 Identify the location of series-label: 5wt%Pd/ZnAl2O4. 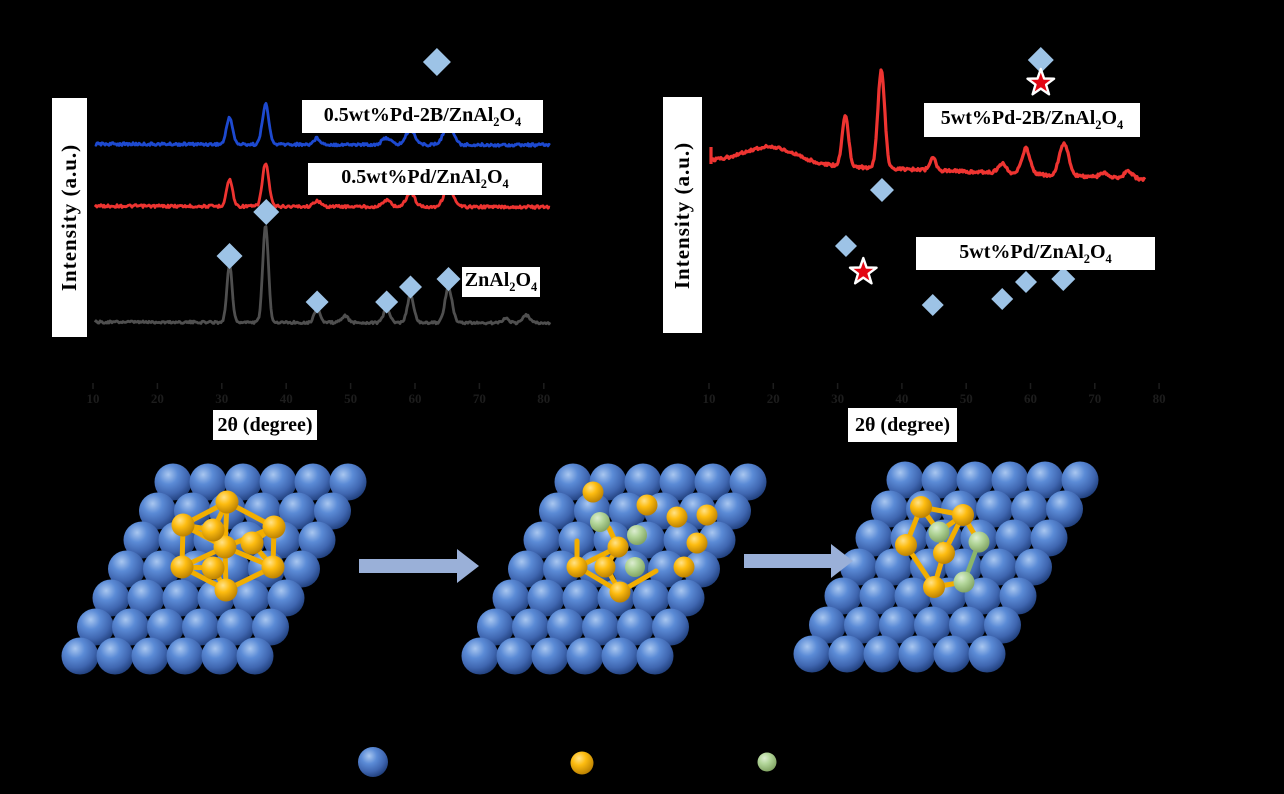
(1035, 253).